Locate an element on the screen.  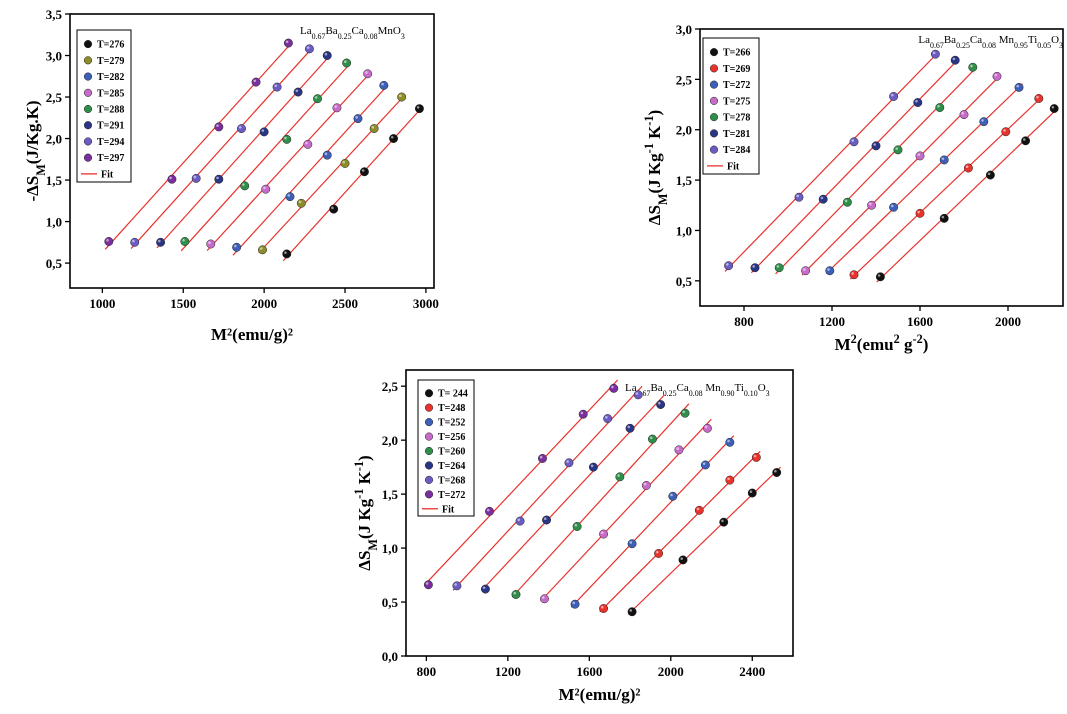
y-tick-label: 2,0 is located at coordinates (54, 139).